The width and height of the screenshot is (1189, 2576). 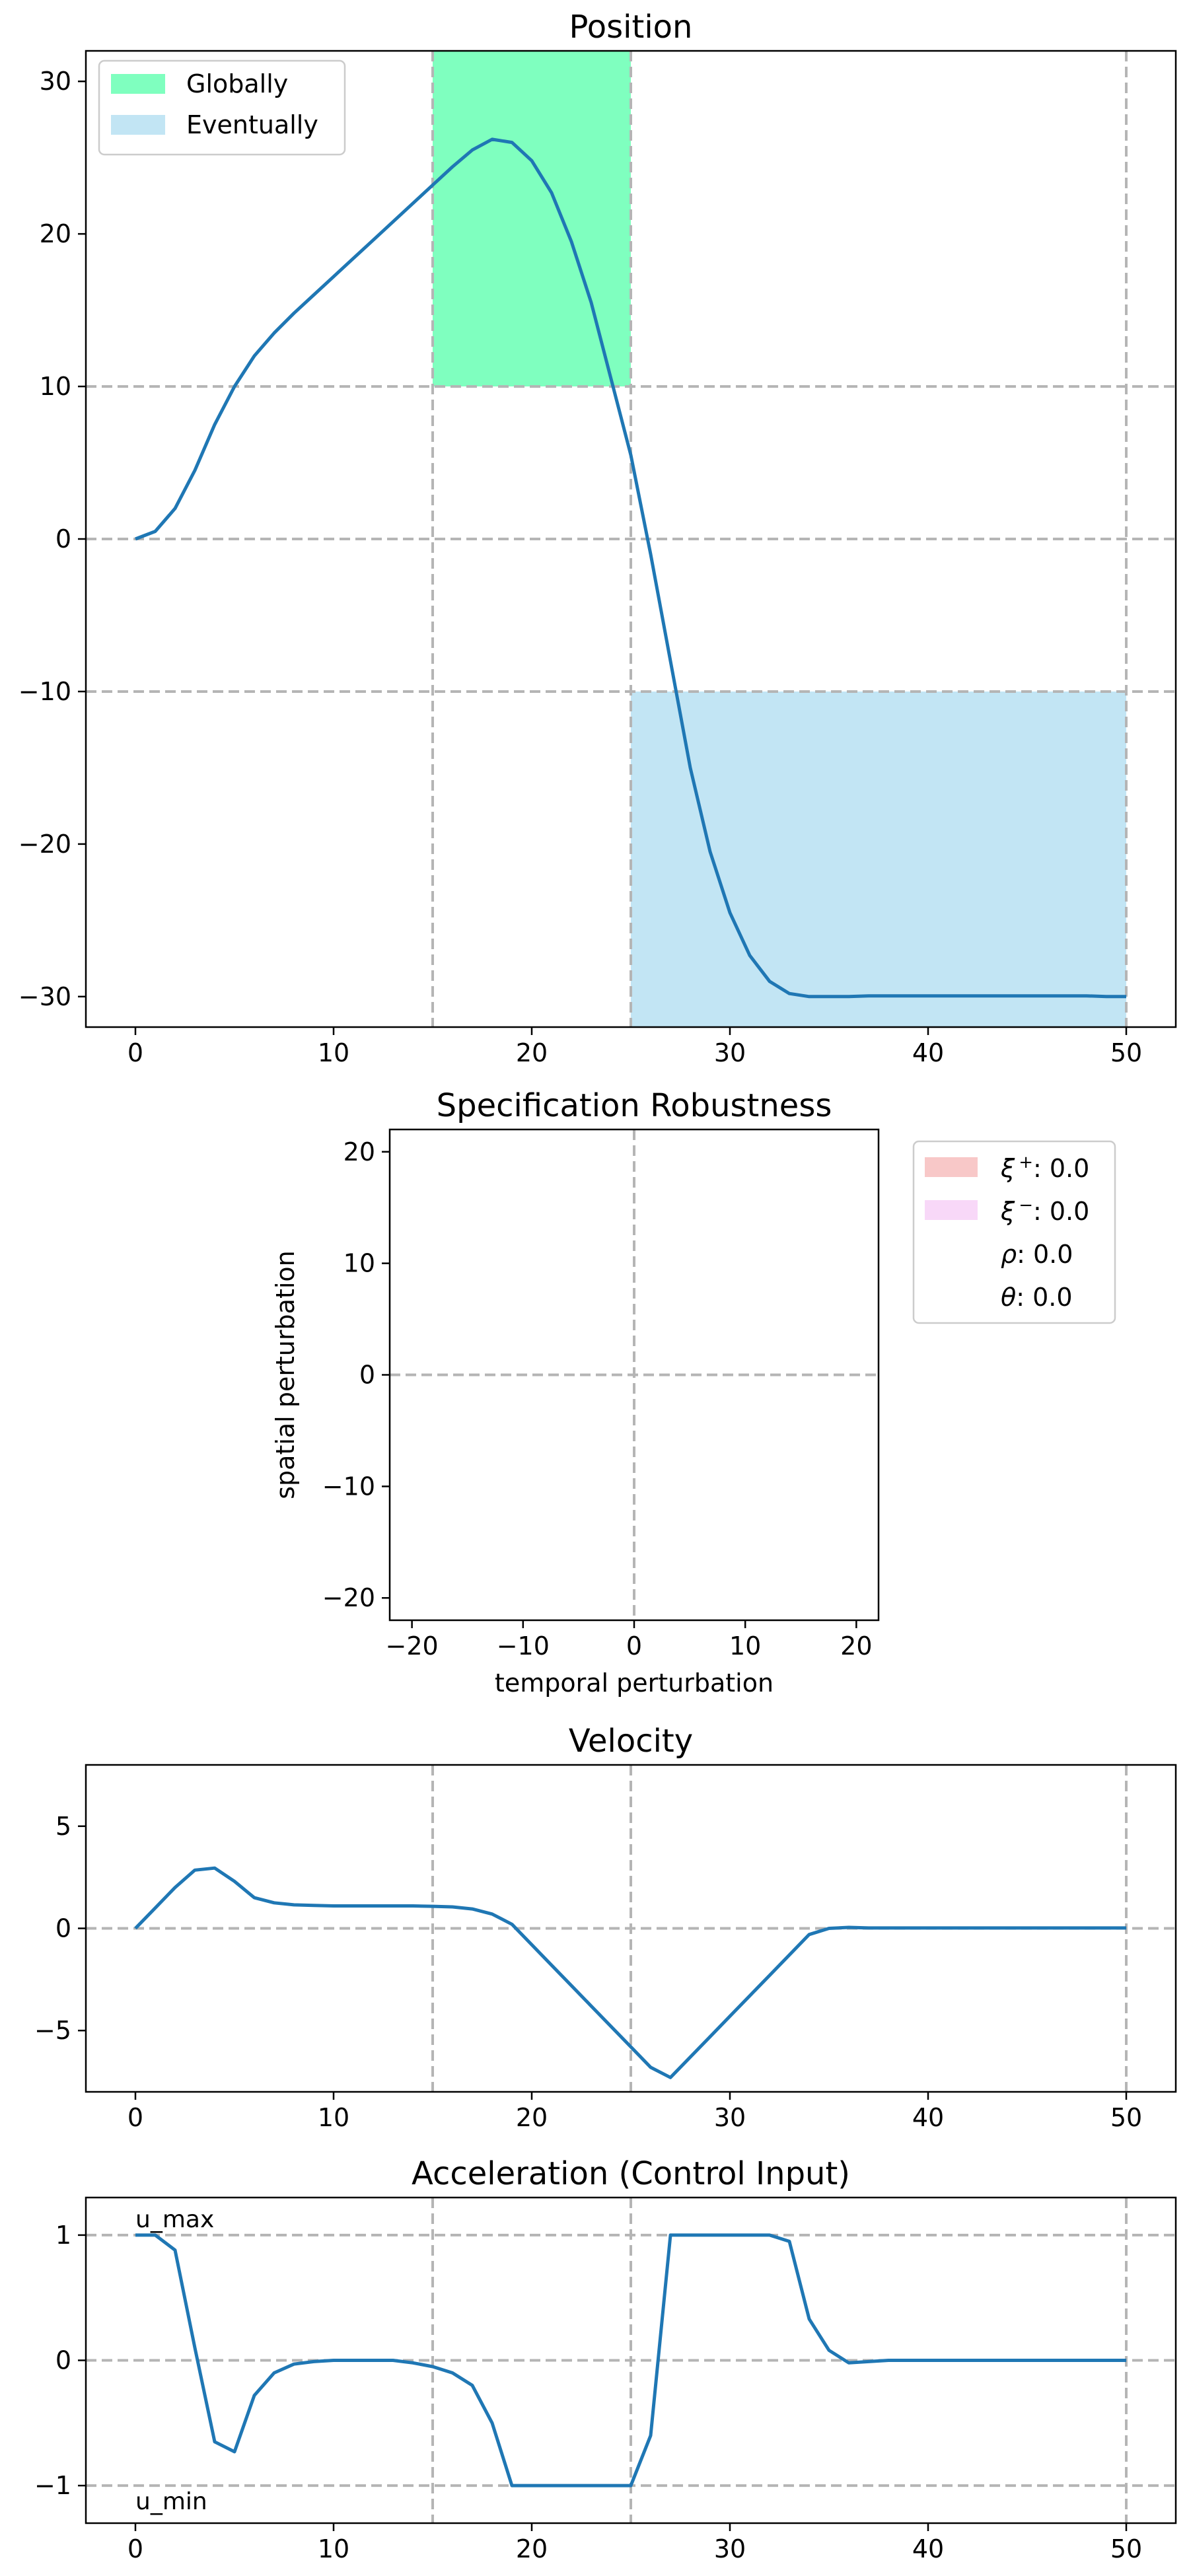 I want to click on legend-symbol: ρ, so click(x=1009, y=1254).